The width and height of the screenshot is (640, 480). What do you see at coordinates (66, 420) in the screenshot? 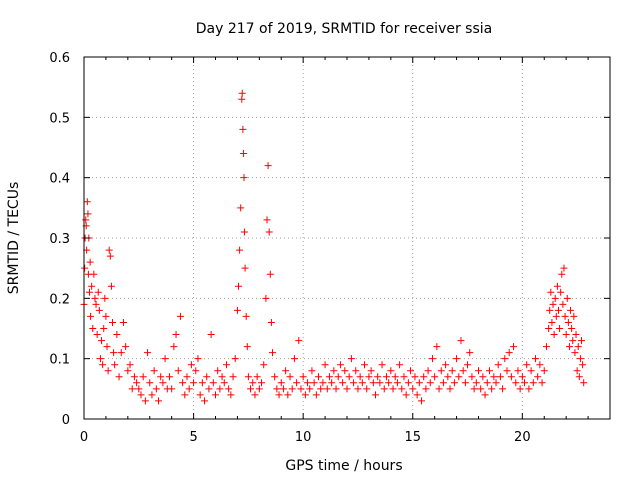
I see `y-tick-label: 0` at bounding box center [66, 420].